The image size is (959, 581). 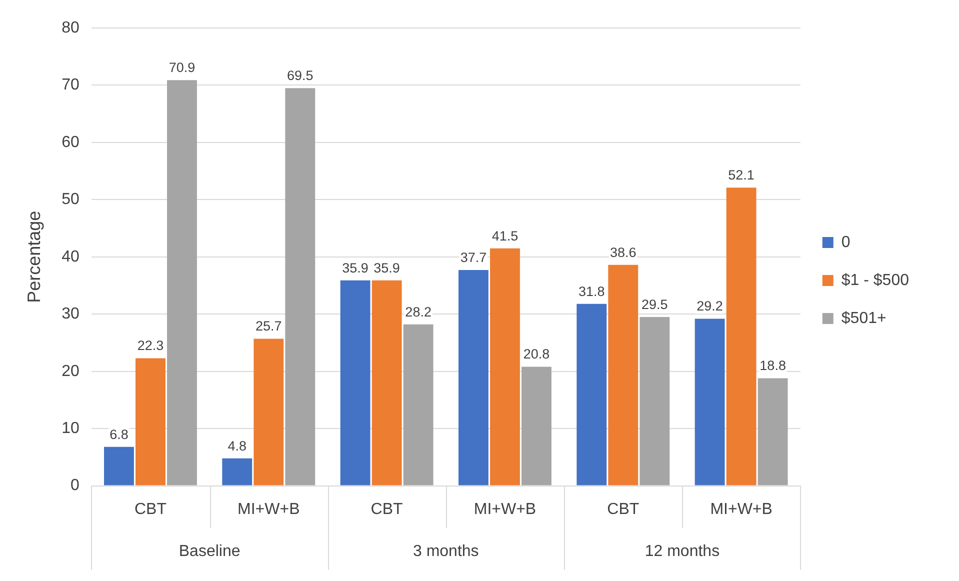 What do you see at coordinates (445, 551) in the screenshot?
I see `text: 3 months` at bounding box center [445, 551].